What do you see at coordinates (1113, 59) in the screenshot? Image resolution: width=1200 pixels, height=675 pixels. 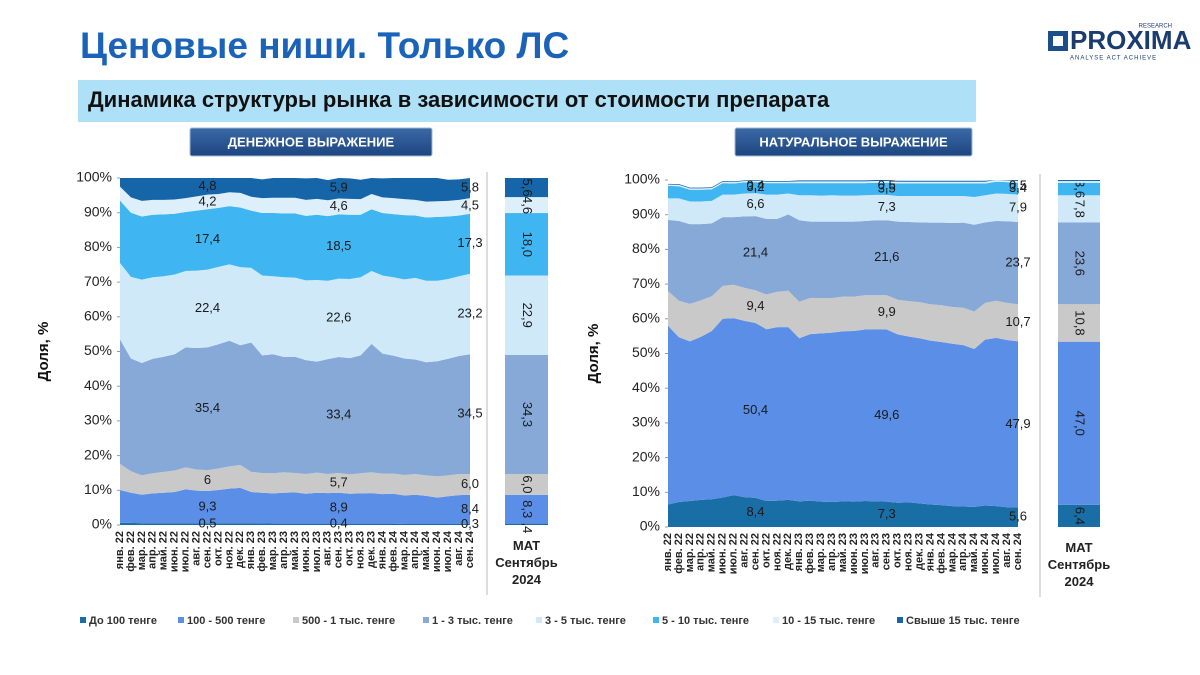 I see `logo-tagline: ANALYSE ACT ACHIEVE` at bounding box center [1113, 59].